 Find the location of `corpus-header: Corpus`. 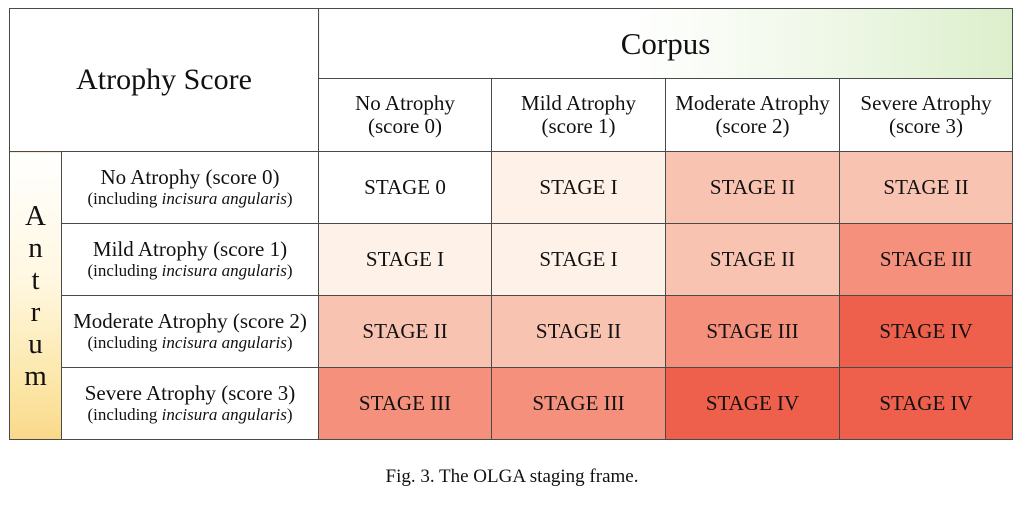

corpus-header: Corpus is located at coordinates (666, 43).